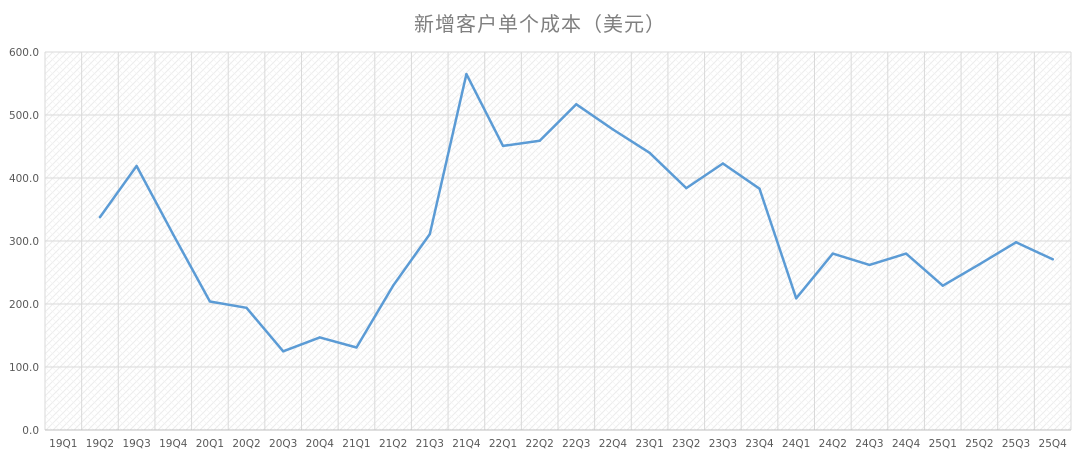 The height and width of the screenshot is (460, 1080). Describe the element at coordinates (906, 444) in the screenshot. I see `x-tick-label: 24Q4` at that location.